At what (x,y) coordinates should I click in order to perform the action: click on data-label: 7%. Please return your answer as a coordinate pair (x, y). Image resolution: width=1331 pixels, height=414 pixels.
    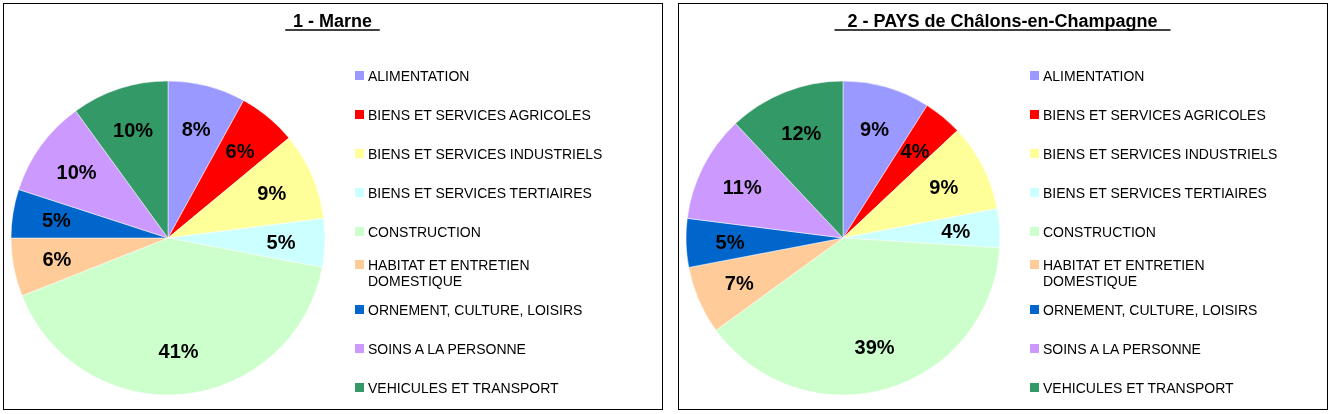
    Looking at the image, I should click on (739, 282).